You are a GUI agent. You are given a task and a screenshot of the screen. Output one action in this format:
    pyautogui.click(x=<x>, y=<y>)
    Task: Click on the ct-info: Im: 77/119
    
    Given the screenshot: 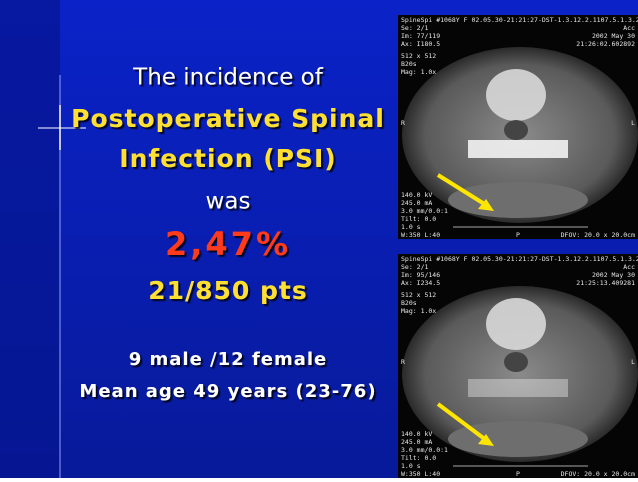 What is the action you would take?
    pyautogui.click(x=420, y=36)
    